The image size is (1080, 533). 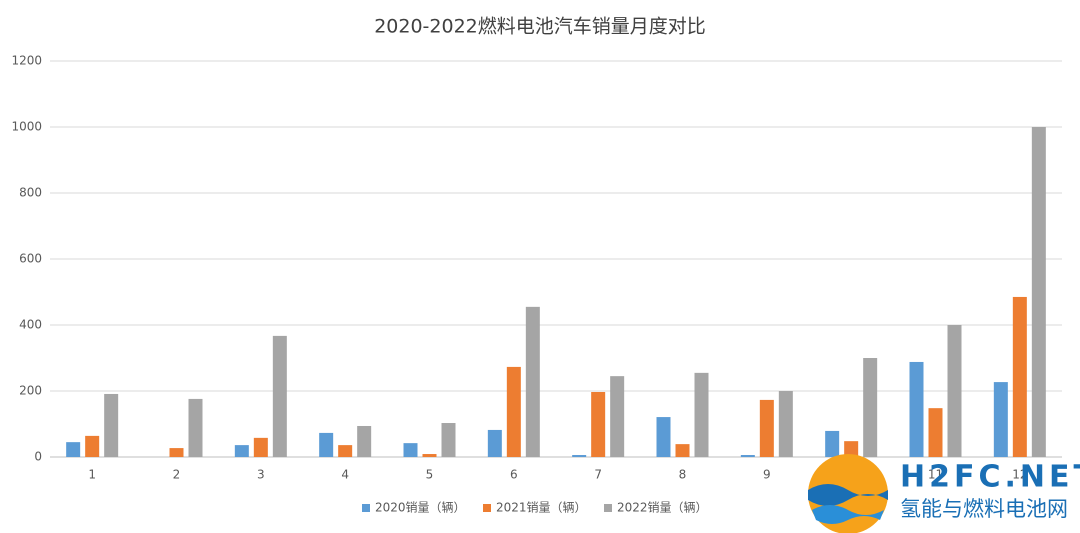 What do you see at coordinates (662, 508) in the screenshot?
I see `legend-label: 2022销量（辆）` at bounding box center [662, 508].